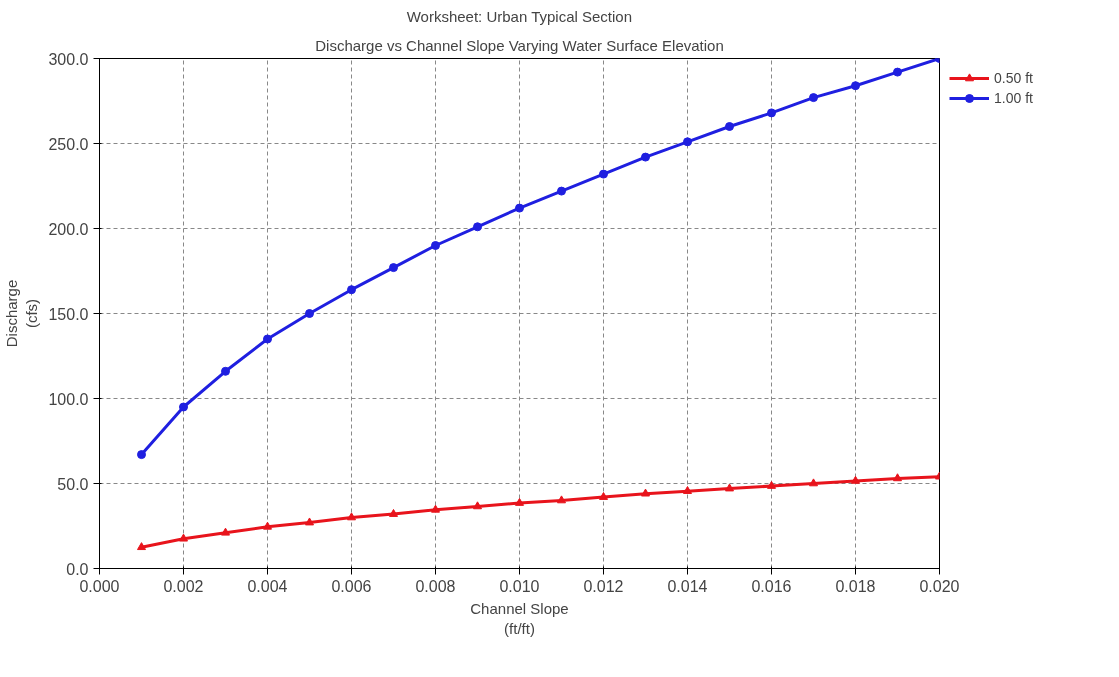 The width and height of the screenshot is (1119, 677). I want to click on x-axis-title: Channel Slope (ft/ft), so click(519, 618).